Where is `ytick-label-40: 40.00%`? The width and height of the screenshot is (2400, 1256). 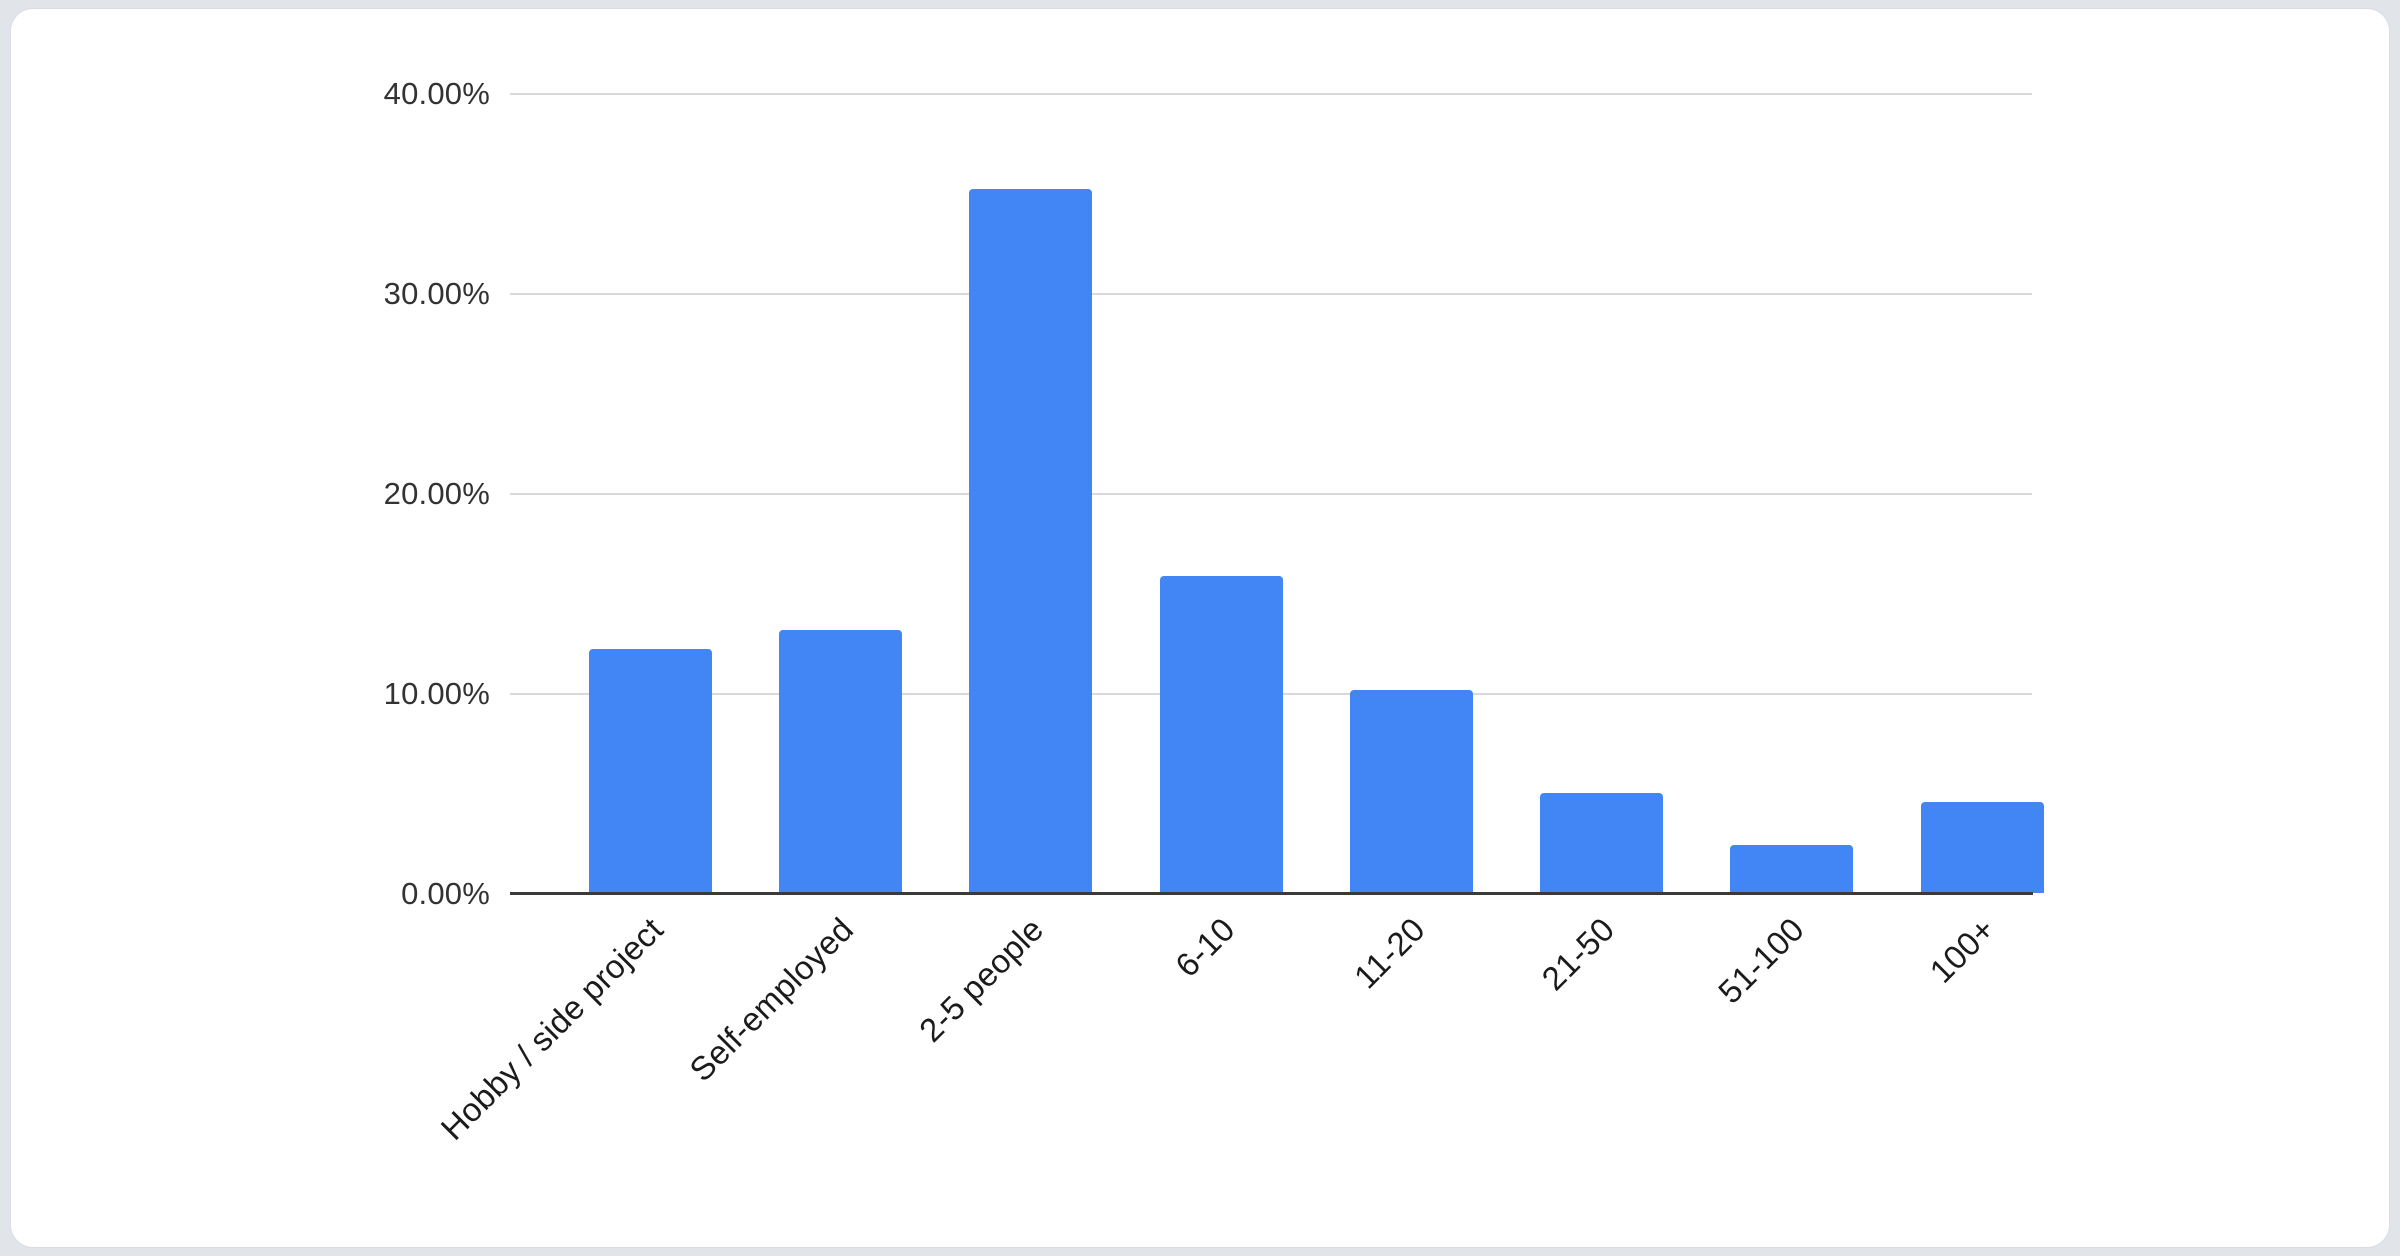
ytick-label-40: 40.00% is located at coordinates (436, 93).